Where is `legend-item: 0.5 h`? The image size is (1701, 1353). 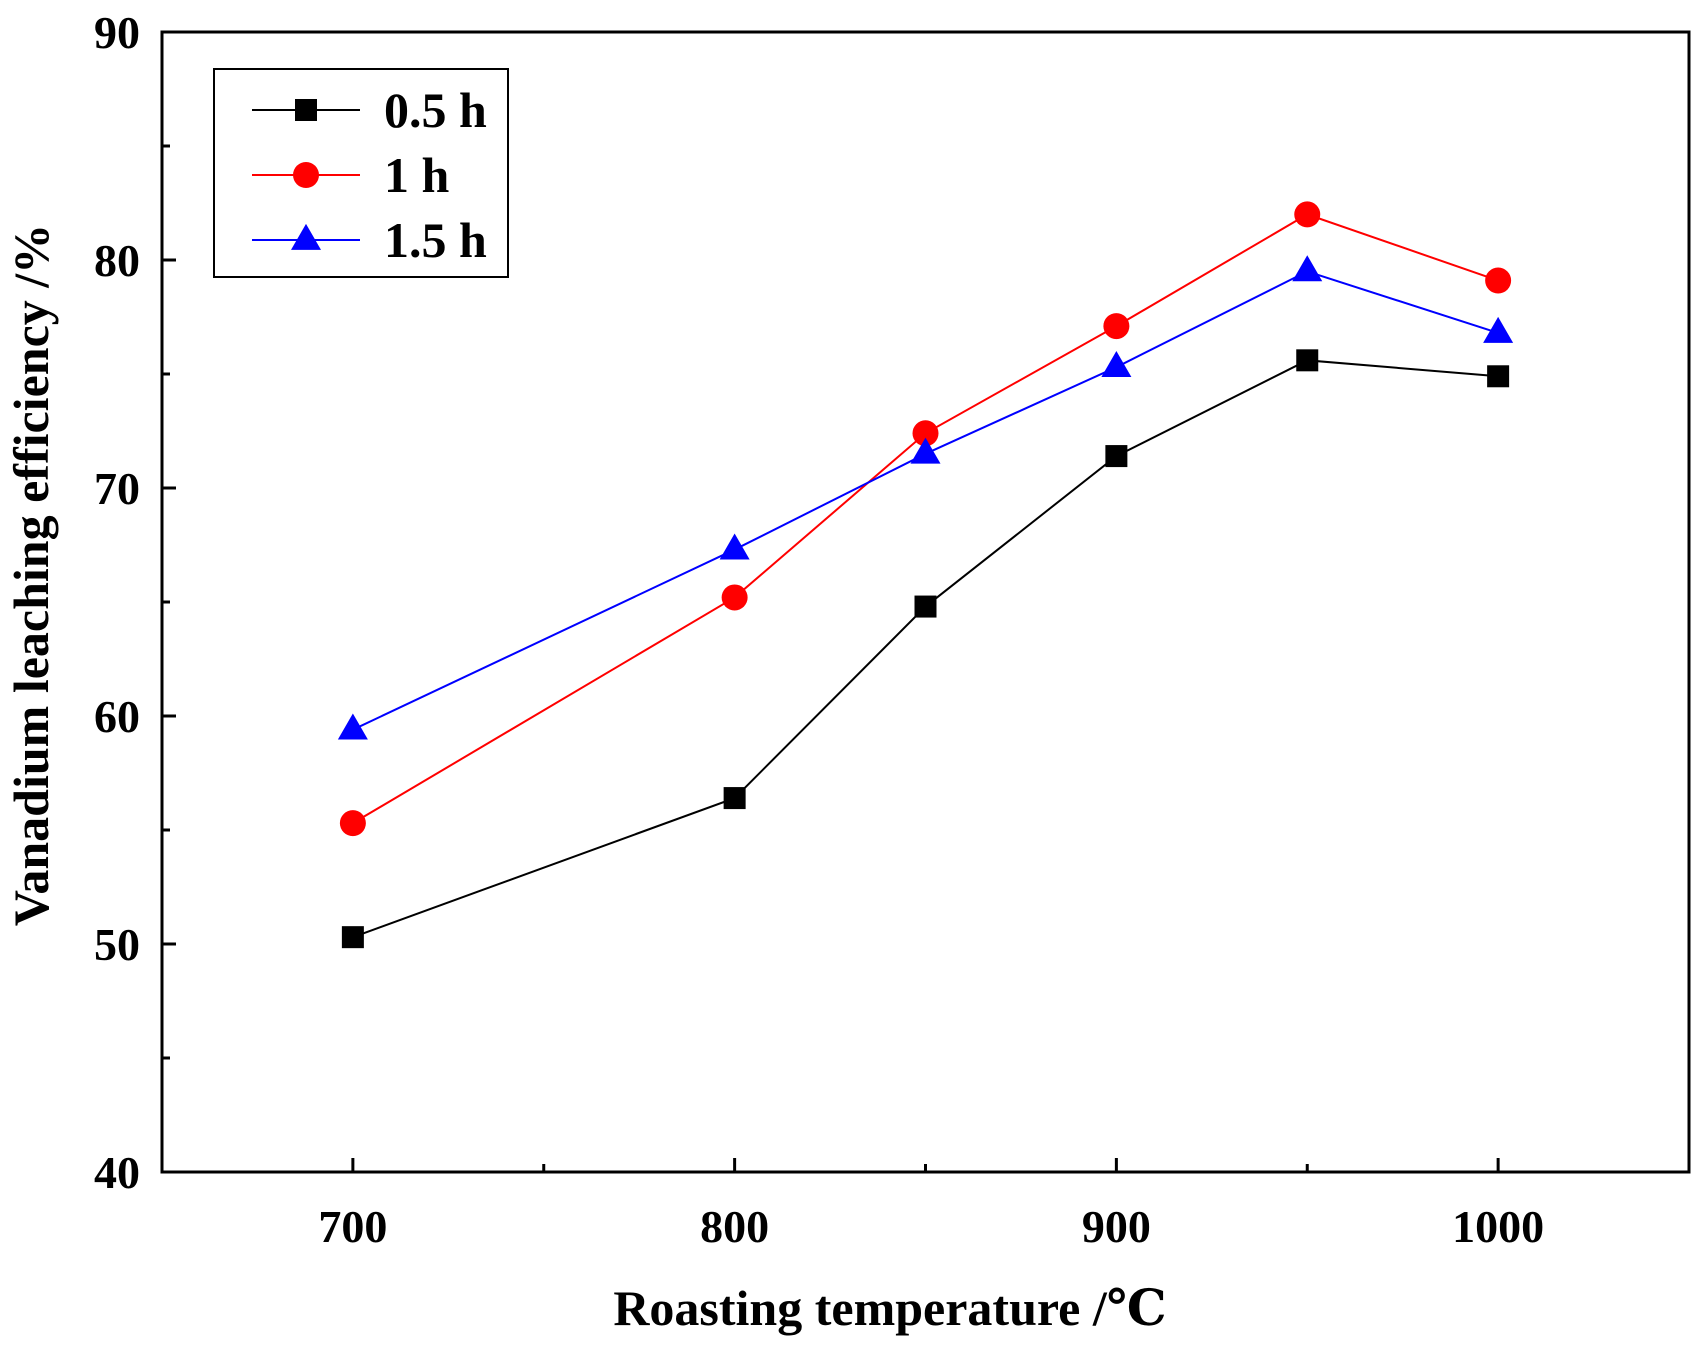 legend-item: 0.5 h is located at coordinates (369, 110).